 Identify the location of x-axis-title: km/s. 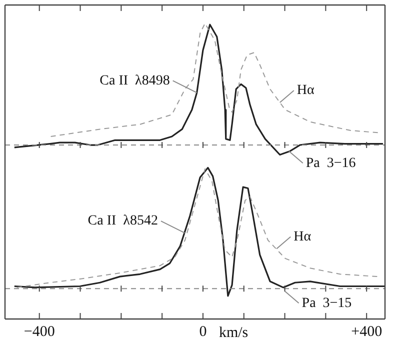
(233, 332).